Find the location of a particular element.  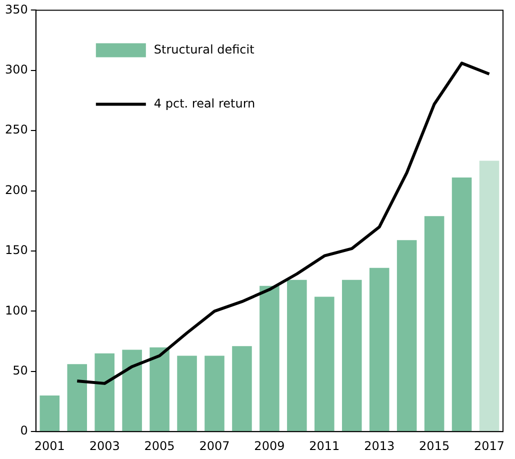

x-tick-label: 2007 is located at coordinates (214, 445).